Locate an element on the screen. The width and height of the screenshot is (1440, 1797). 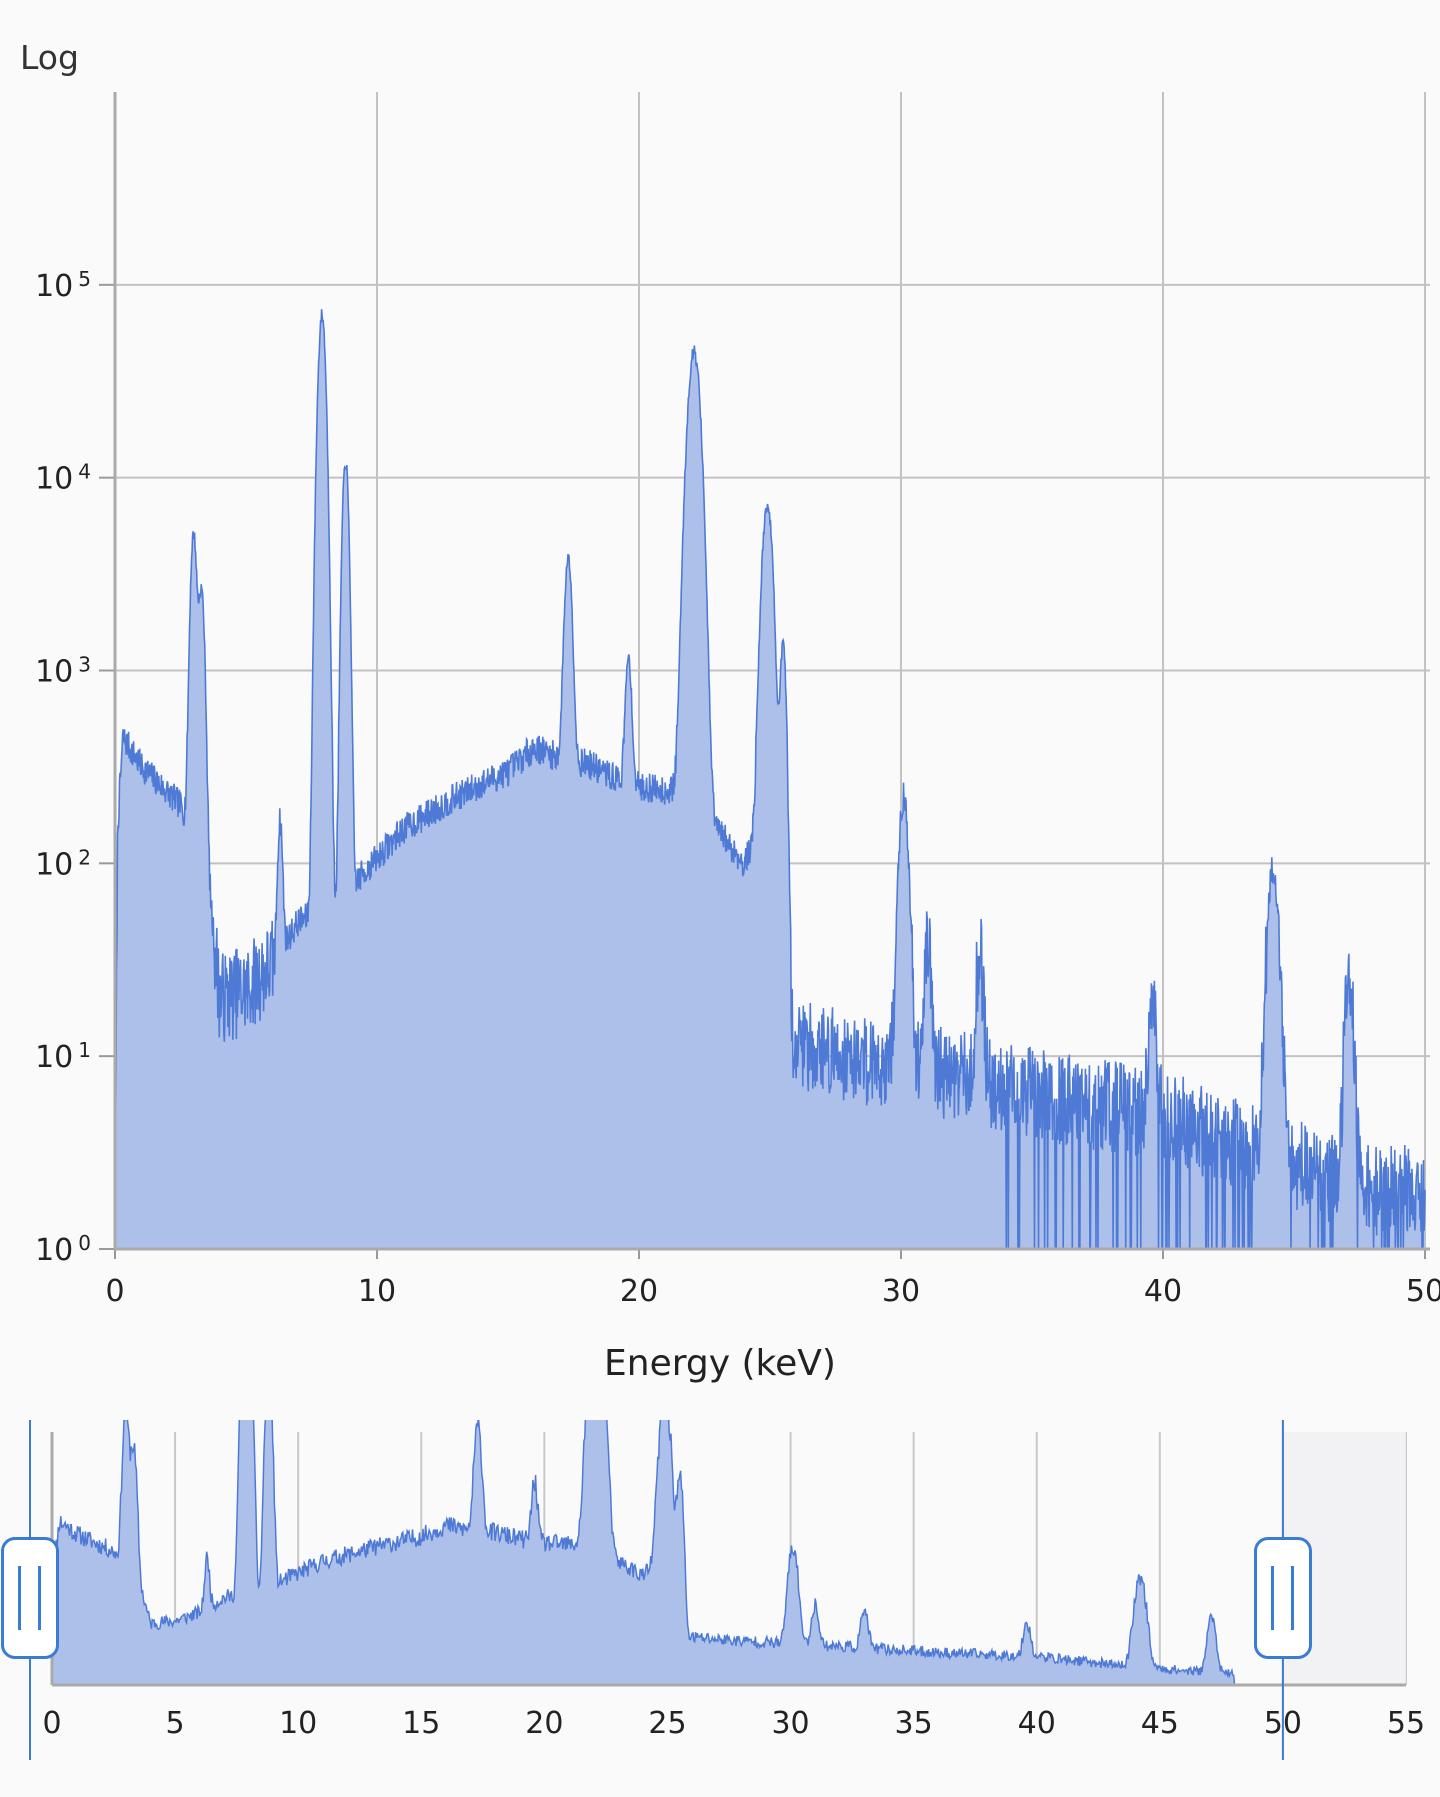
y-tick-label: 10 1 is located at coordinates (63, 1056).